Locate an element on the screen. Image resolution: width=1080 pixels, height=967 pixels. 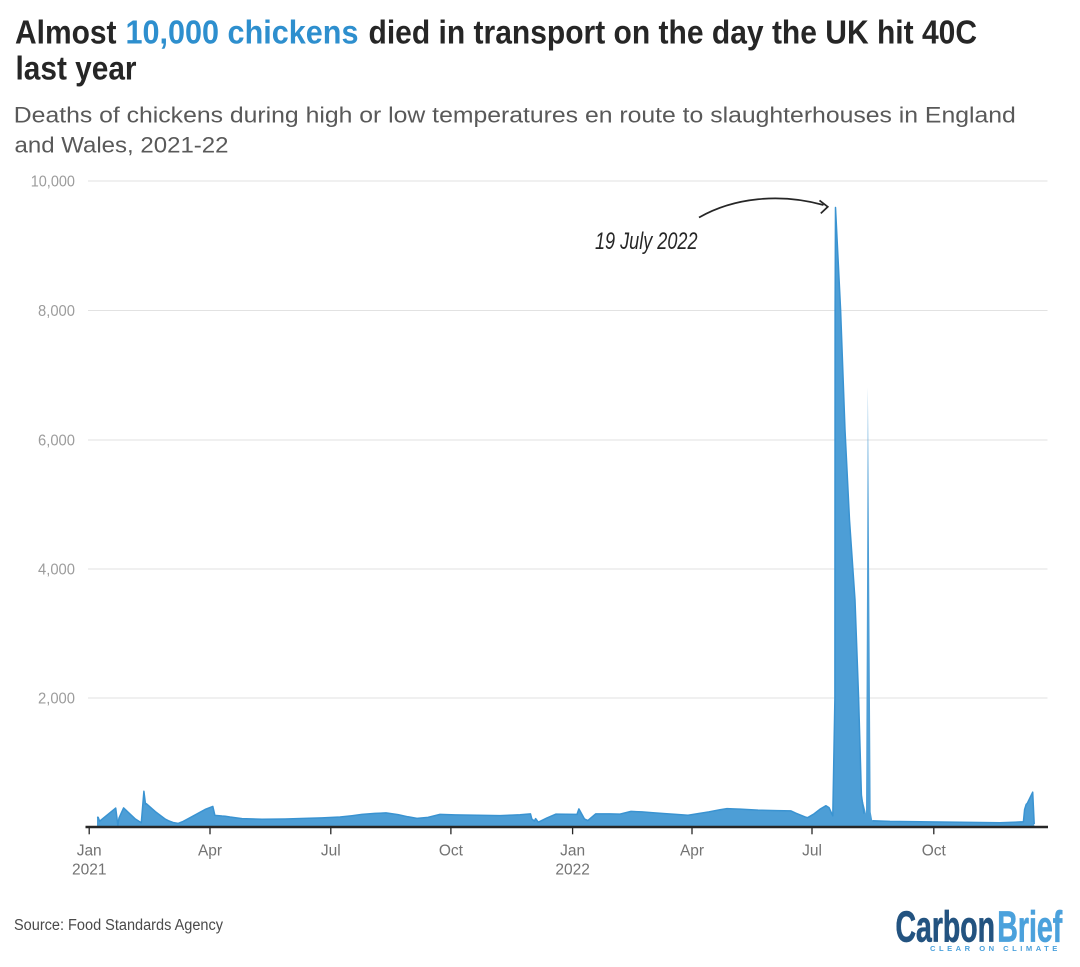
svg-text: 2022 is located at coordinates (572, 870).